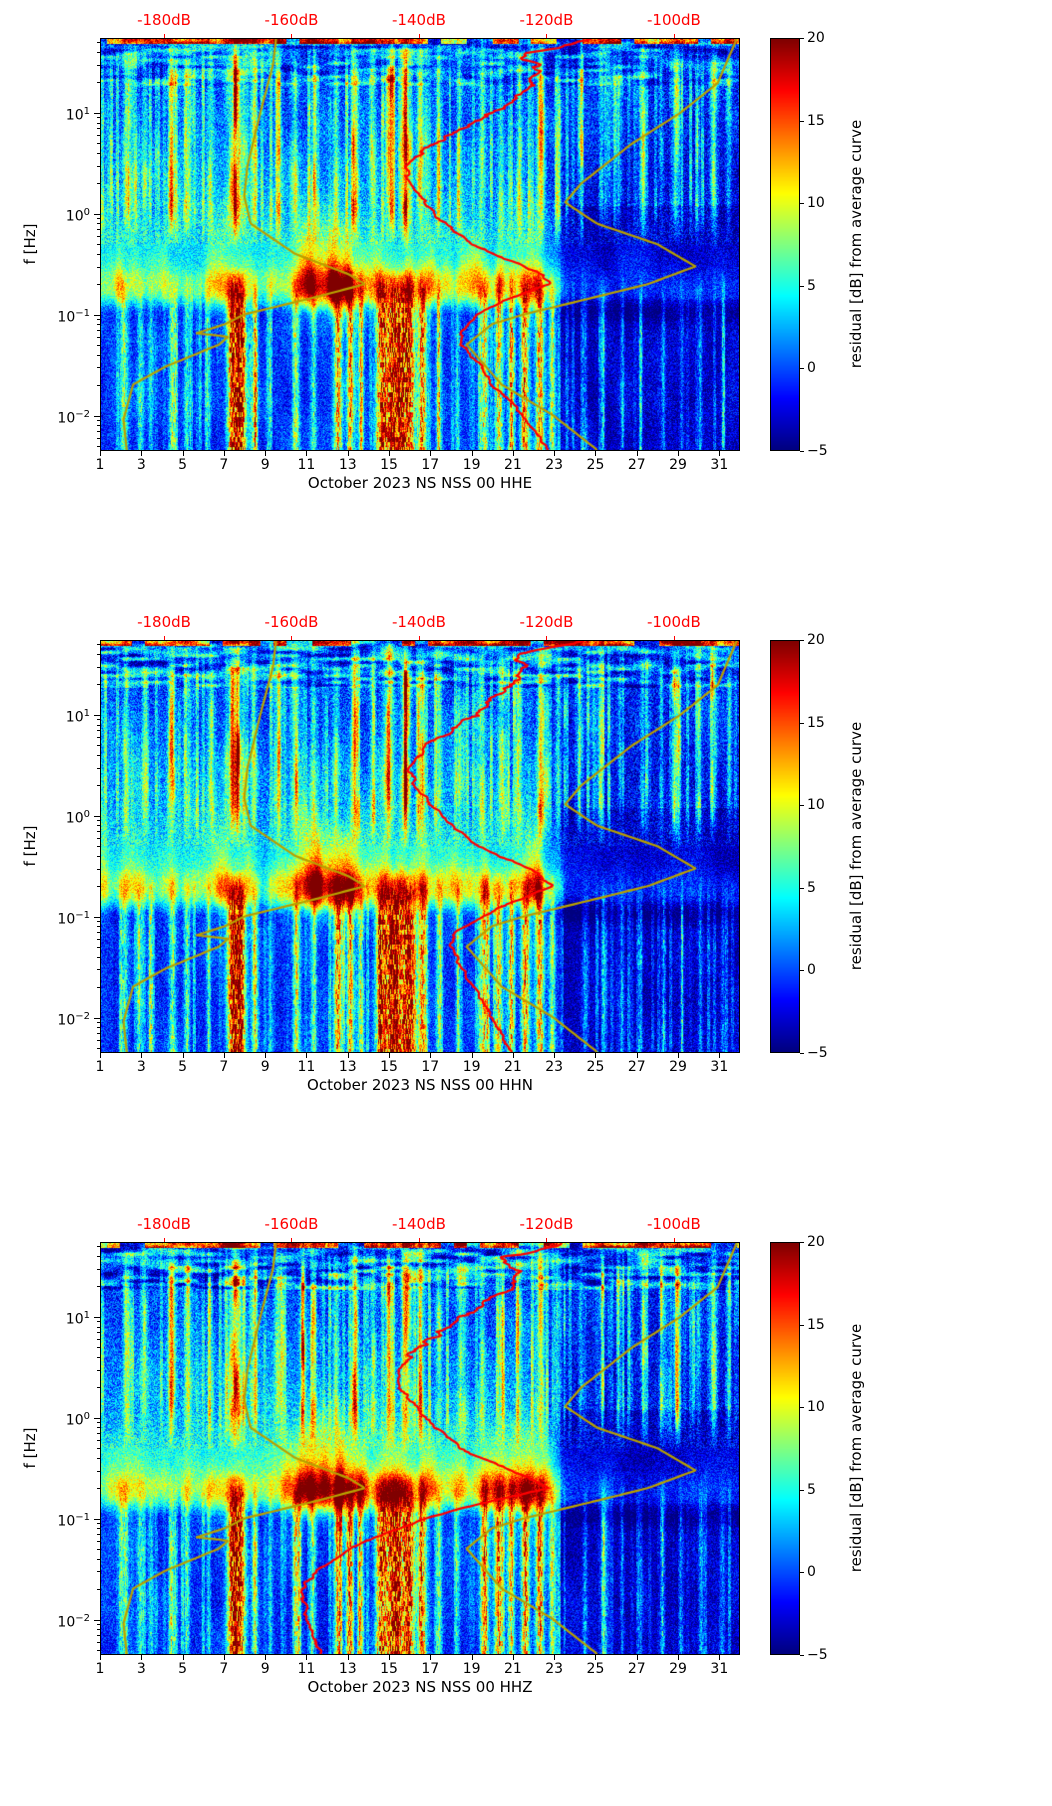 This screenshot has height=1806, width=1052. Describe the element at coordinates (554, 1067) in the screenshot. I see `x-tick-label: 23` at that location.